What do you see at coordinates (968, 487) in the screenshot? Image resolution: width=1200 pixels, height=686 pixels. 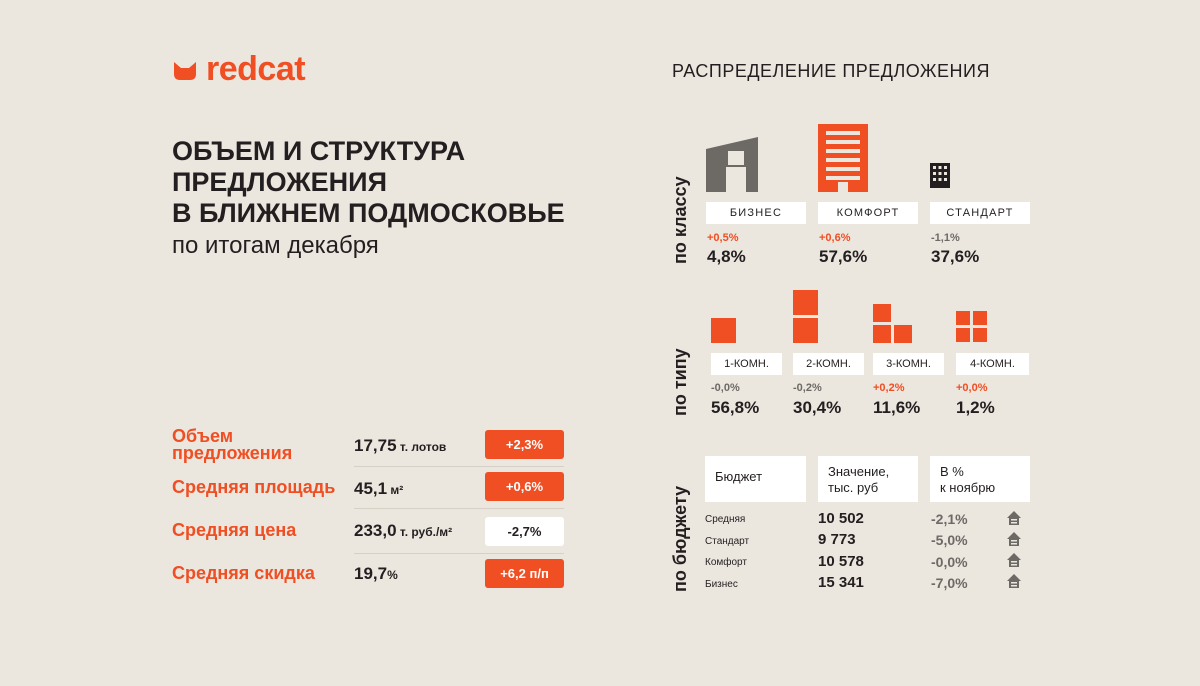 I see `header-line: к ноябрю` at bounding box center [968, 487].